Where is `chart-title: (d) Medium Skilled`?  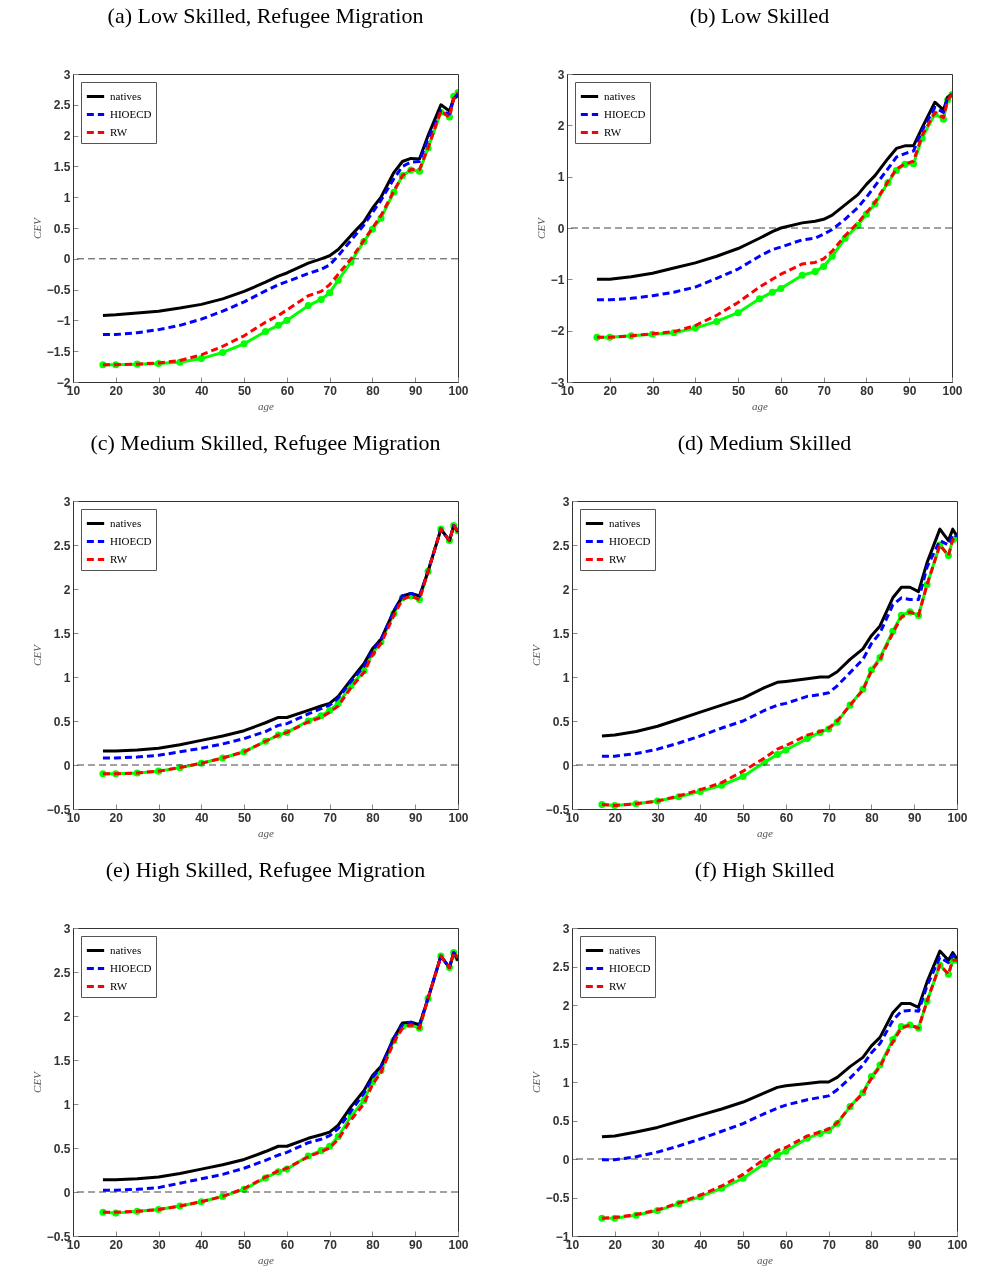
chart-title: (d) Medium Skilled is located at coordinates (764, 442).